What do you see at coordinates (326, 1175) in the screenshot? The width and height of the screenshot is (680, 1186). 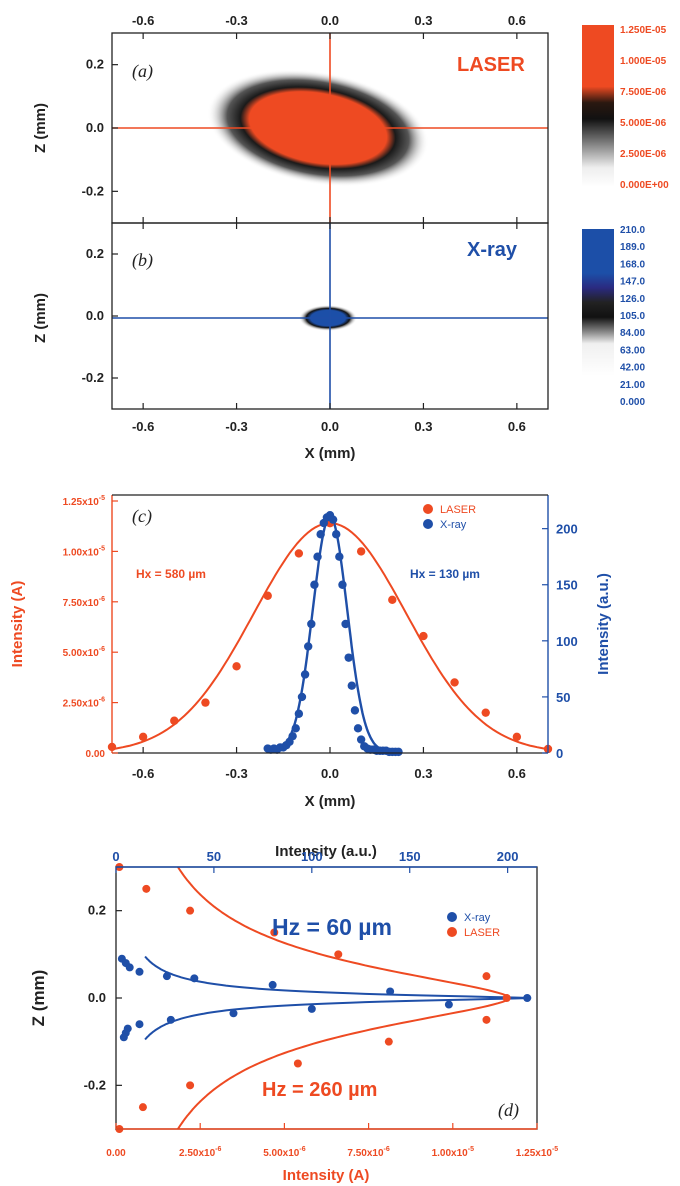 I see `x-axis-label-d: Intensity (A)` at bounding box center [326, 1175].